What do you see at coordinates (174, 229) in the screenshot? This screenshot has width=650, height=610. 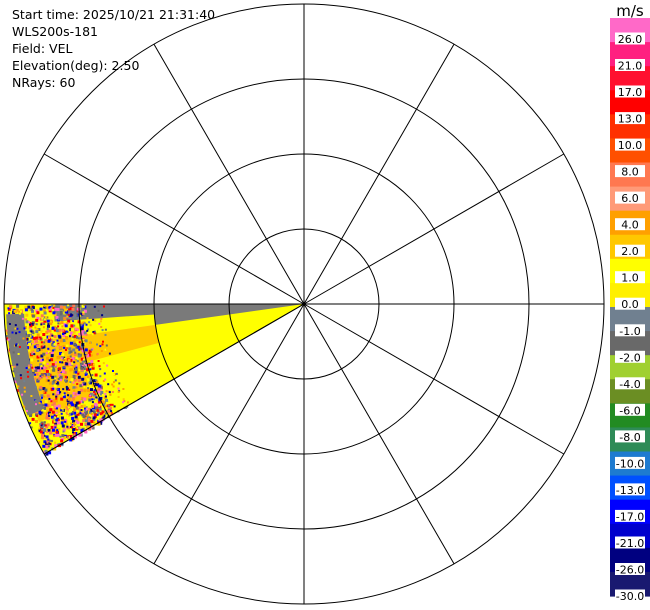 I see `radial-spoke` at bounding box center [174, 229].